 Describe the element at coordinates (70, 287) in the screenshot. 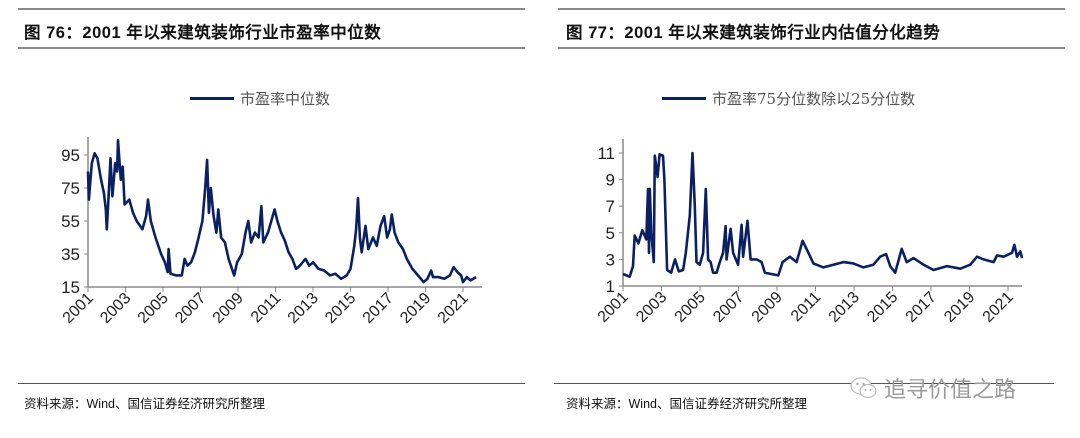

I see `y-tick-label: 15` at that location.